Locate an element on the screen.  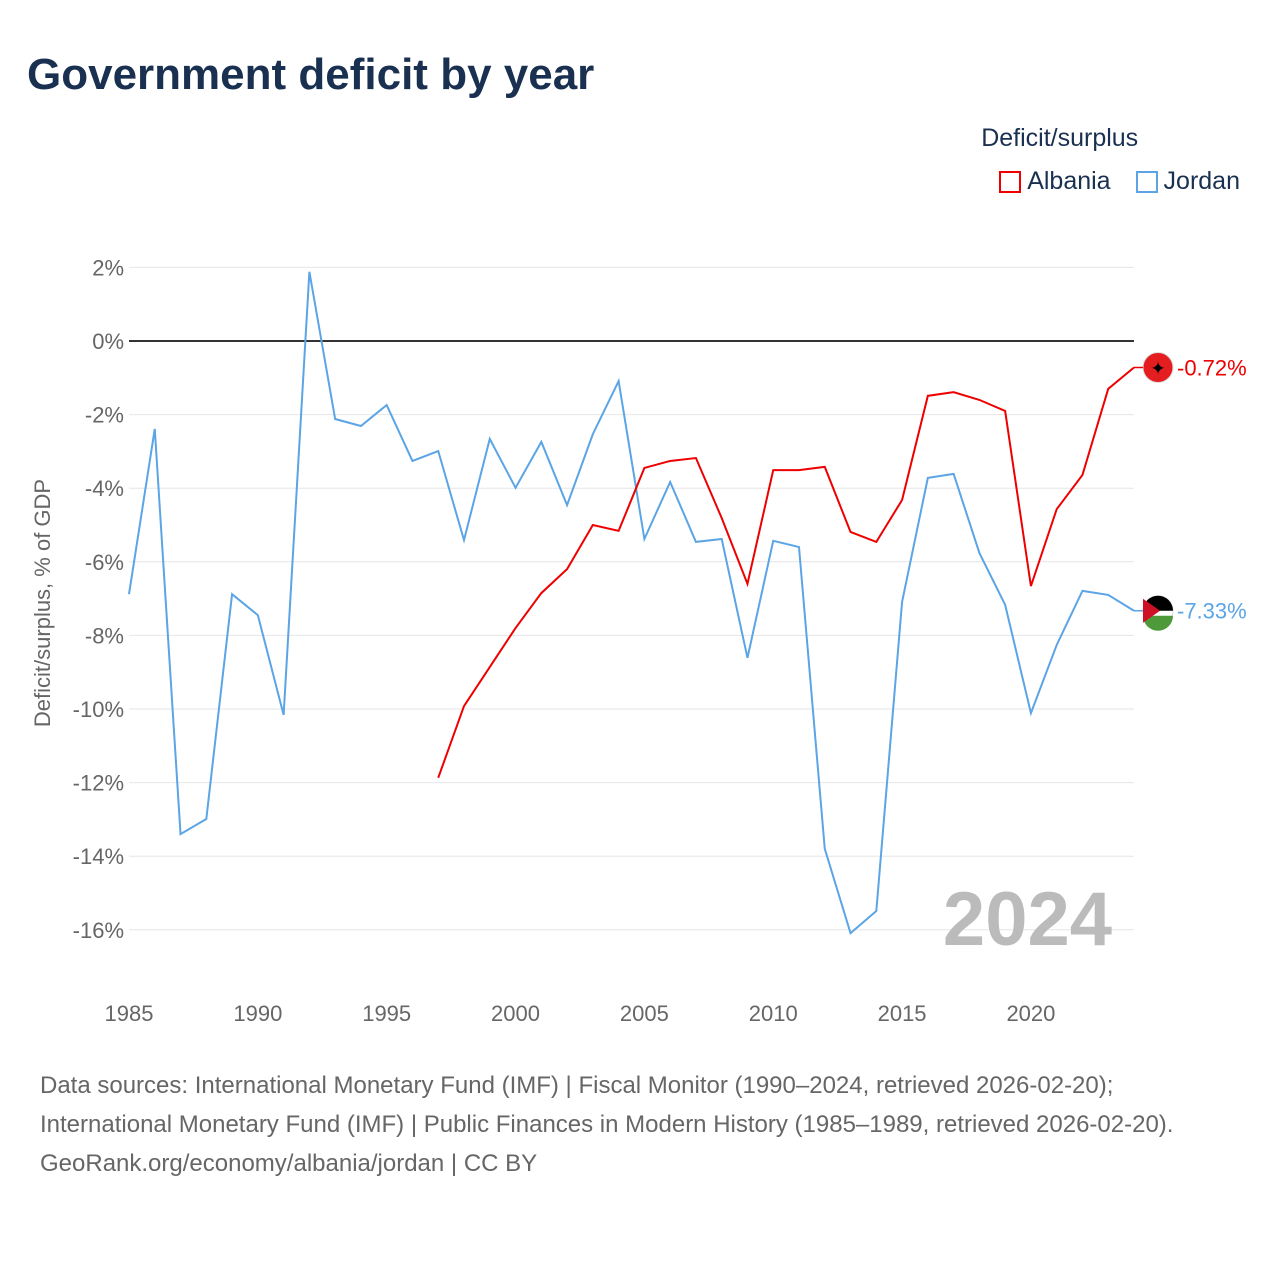
legend-label: Albania is located at coordinates (1069, 181).